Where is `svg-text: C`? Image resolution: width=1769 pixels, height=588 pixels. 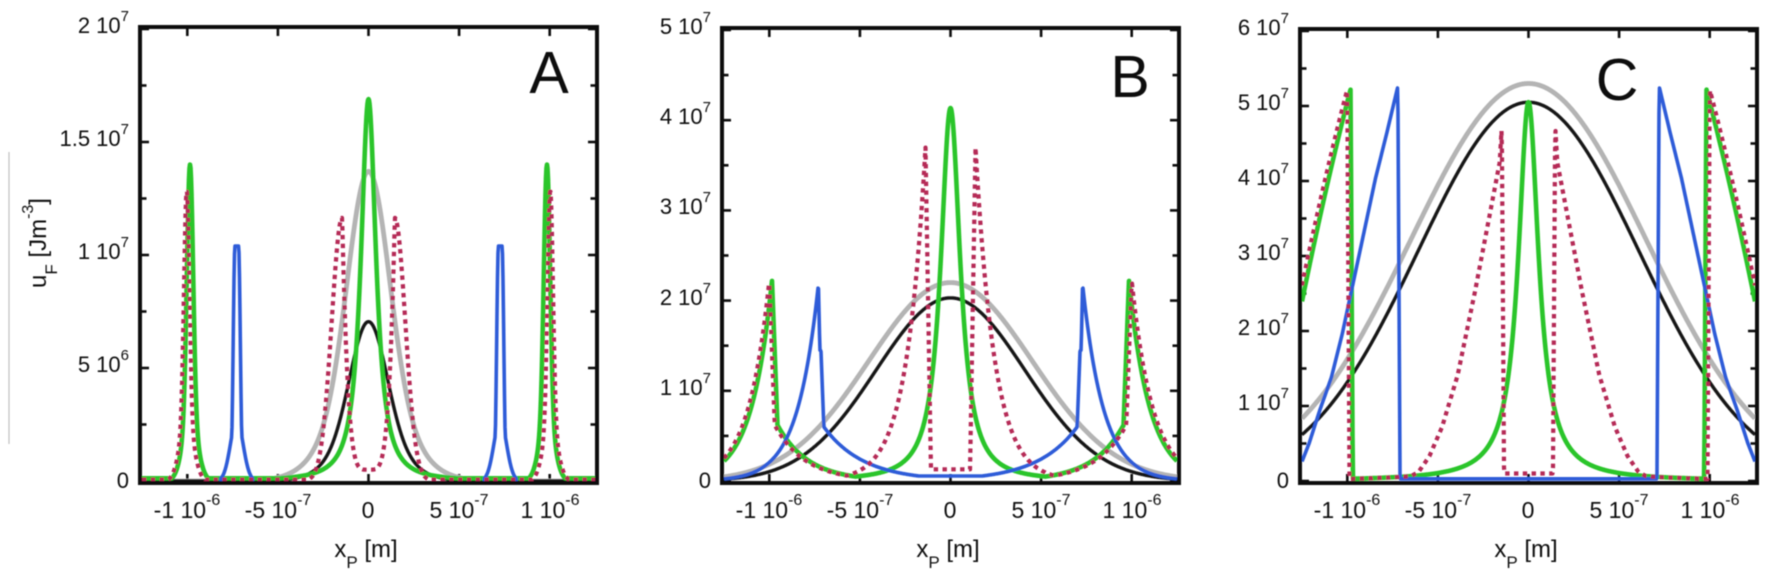 svg-text: C is located at coordinates (1617, 80).